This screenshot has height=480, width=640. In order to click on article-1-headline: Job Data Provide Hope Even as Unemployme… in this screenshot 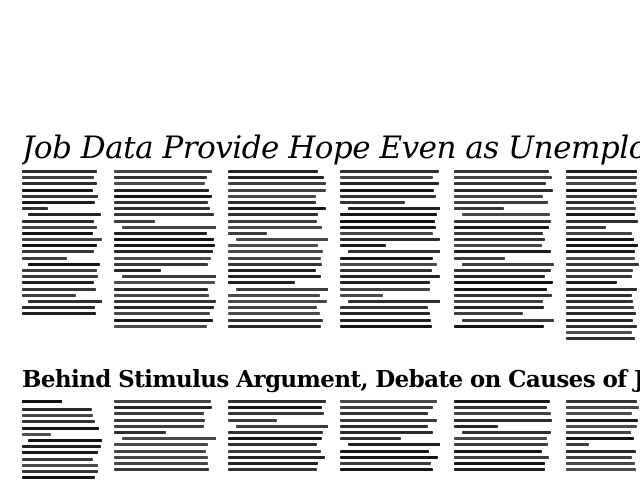, I will do `click(331, 148)`.